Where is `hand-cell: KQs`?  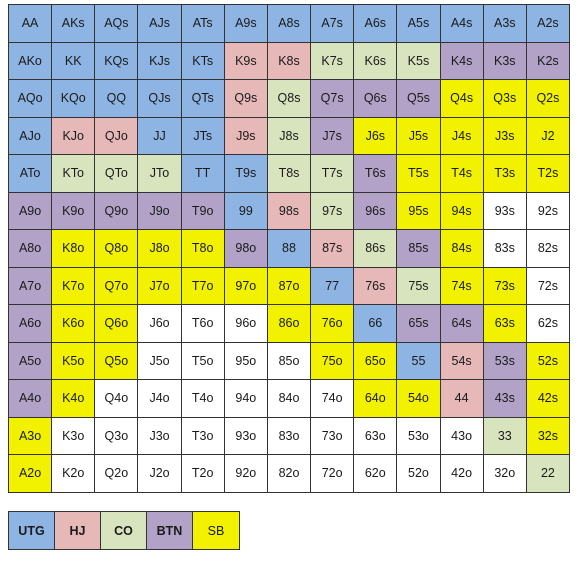 hand-cell: KQs is located at coordinates (117, 61).